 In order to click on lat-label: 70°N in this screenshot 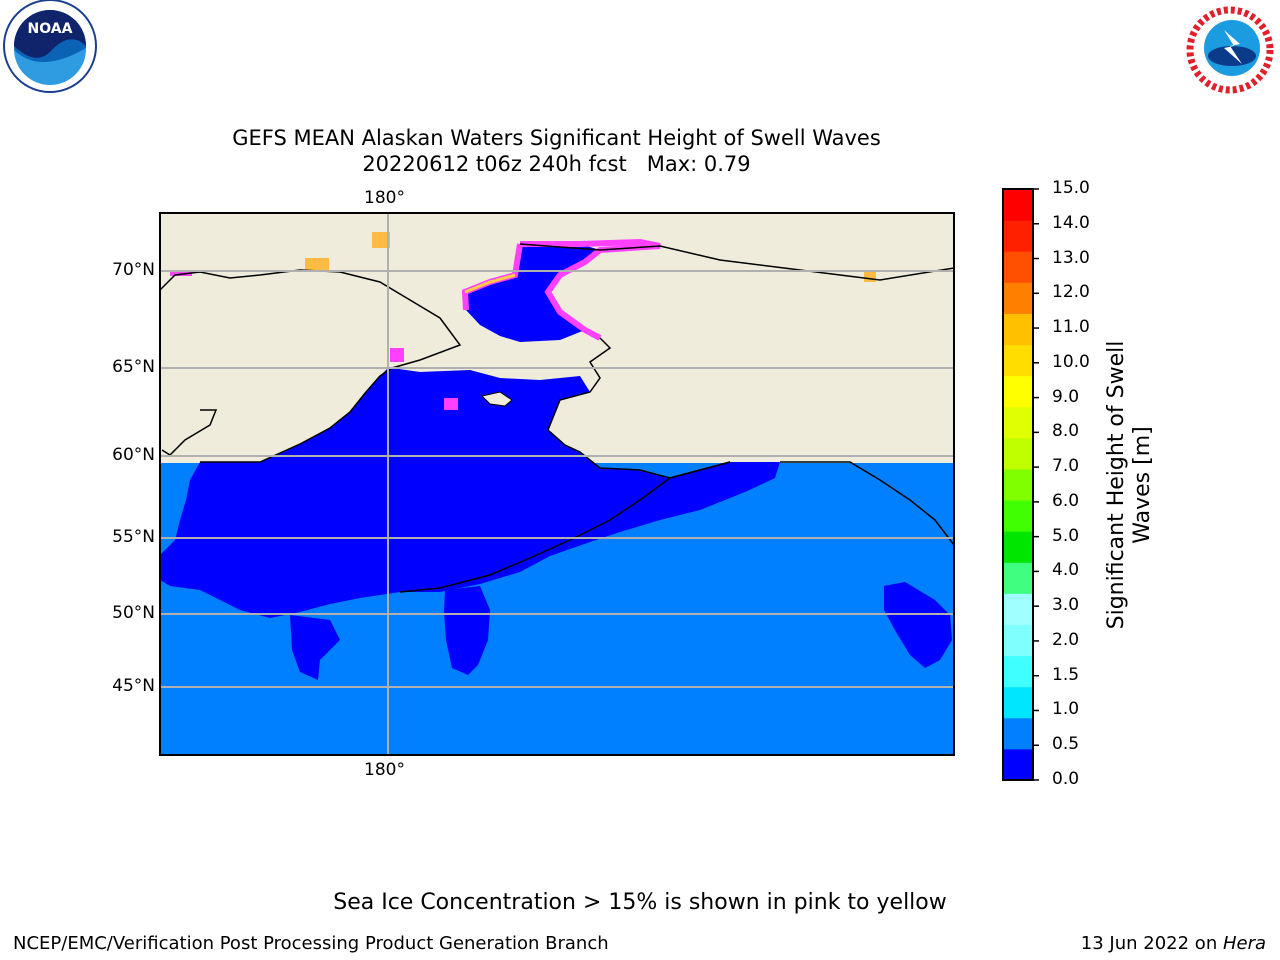, I will do `click(133, 270)`.